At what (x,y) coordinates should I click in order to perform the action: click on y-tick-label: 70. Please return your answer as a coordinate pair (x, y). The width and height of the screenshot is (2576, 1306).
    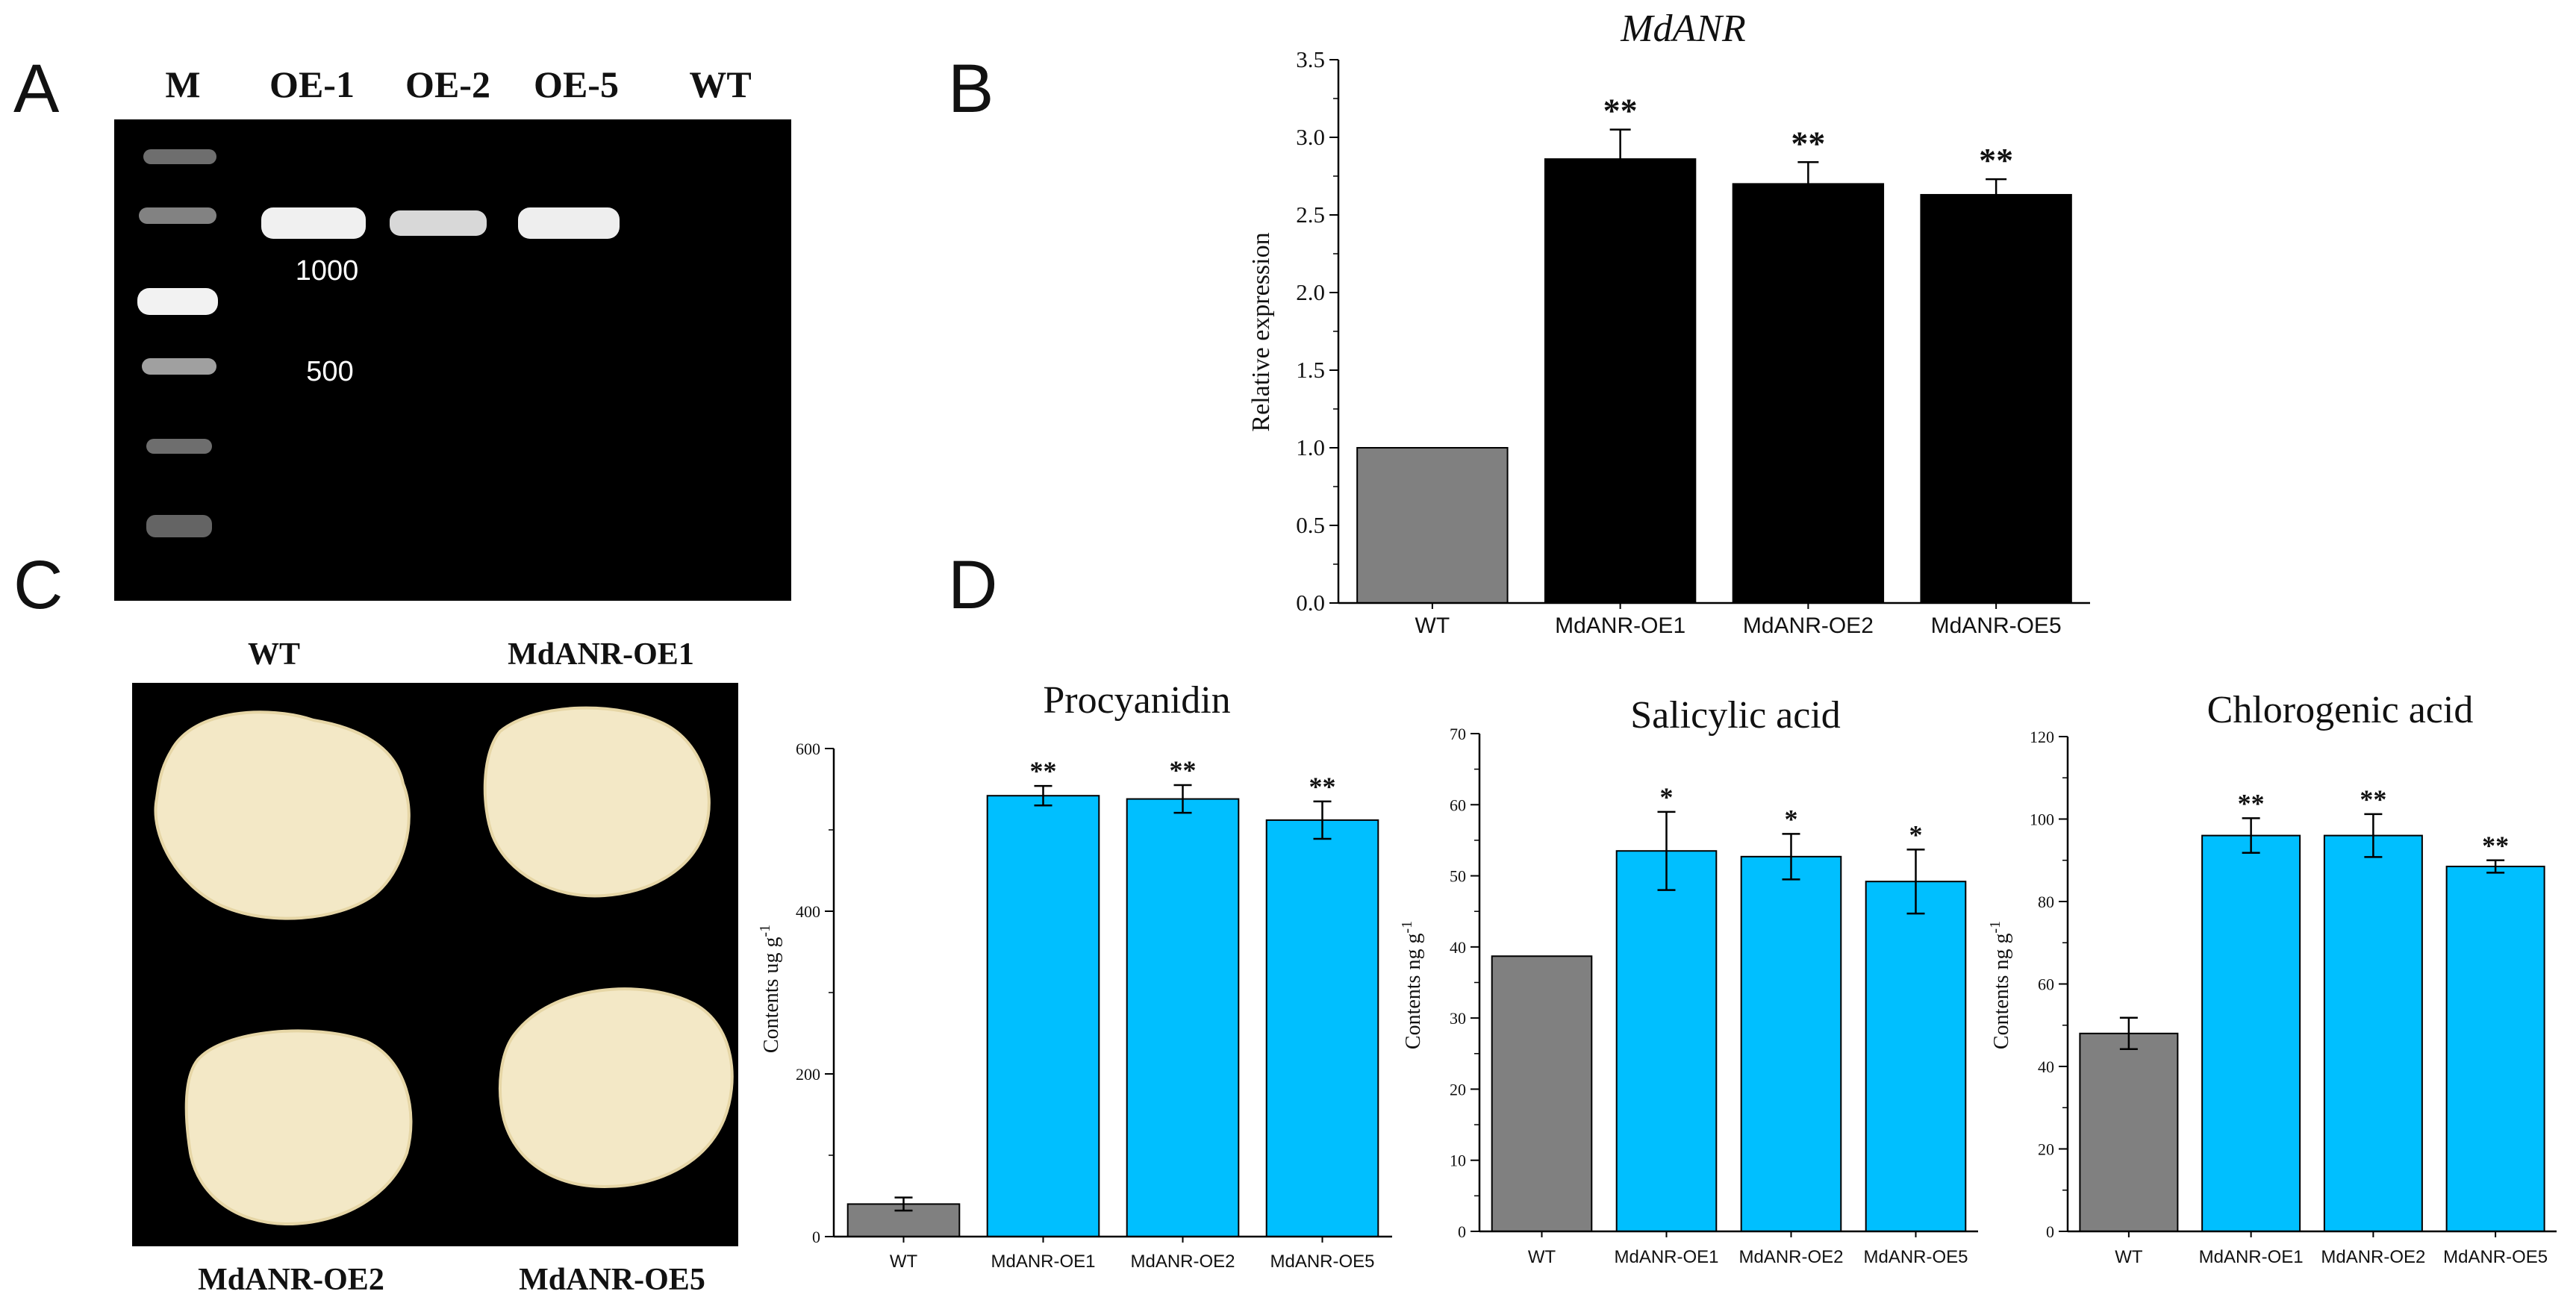
    Looking at the image, I should click on (1458, 734).